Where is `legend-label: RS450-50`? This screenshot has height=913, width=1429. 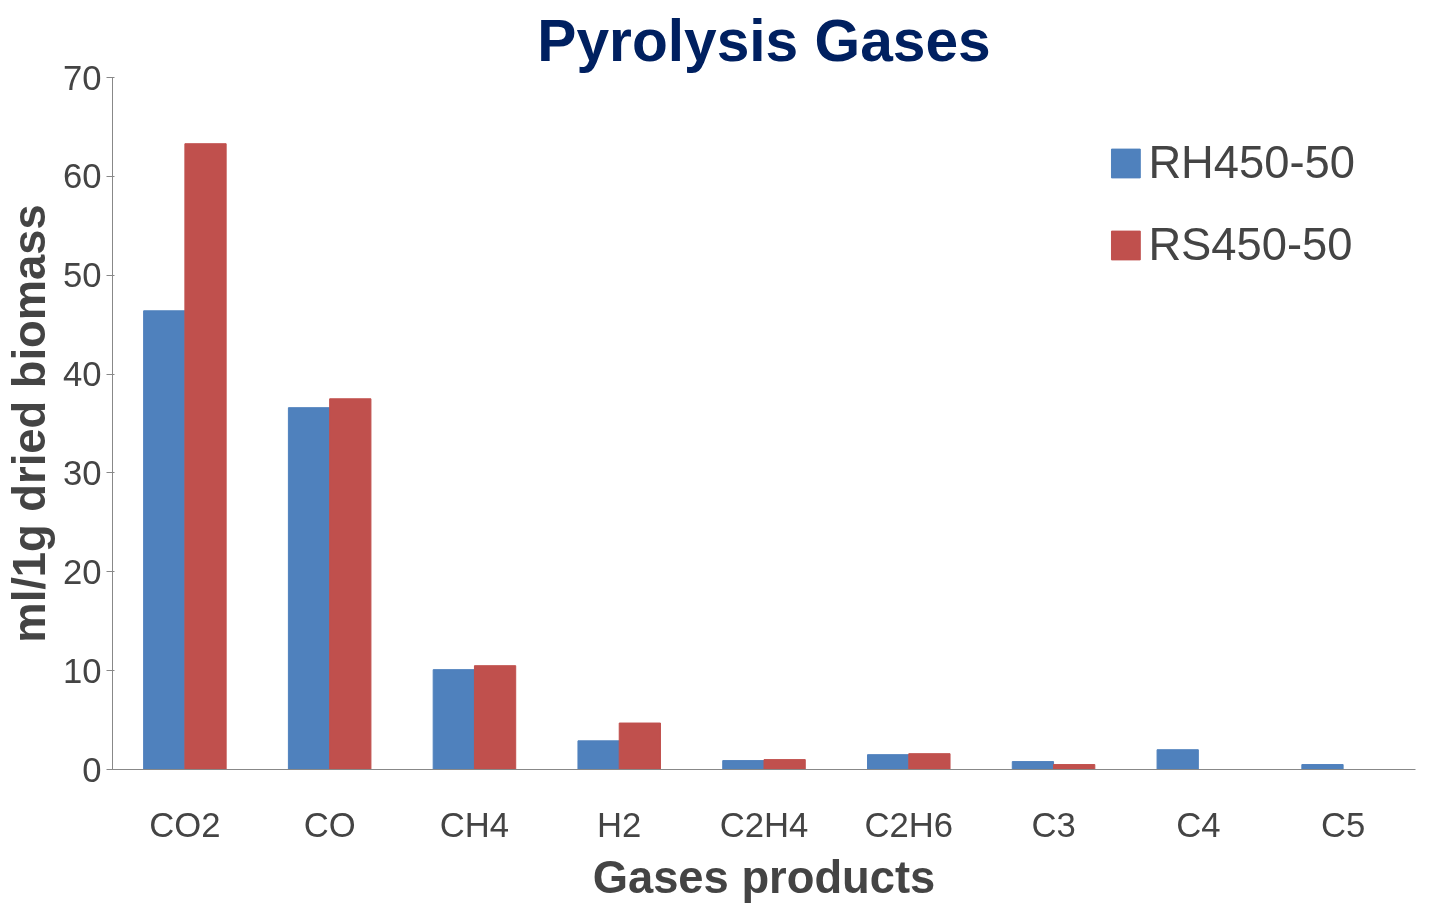 legend-label: RS450-50 is located at coordinates (1250, 245).